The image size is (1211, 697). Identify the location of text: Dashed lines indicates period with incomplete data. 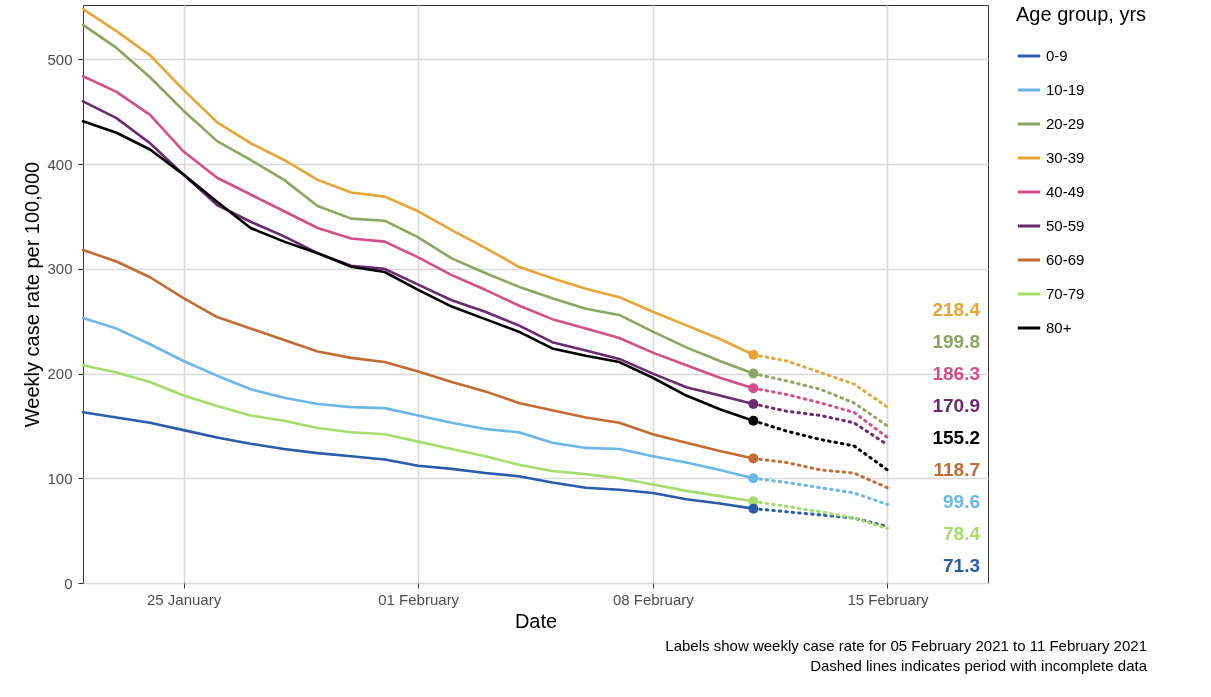
(979, 665).